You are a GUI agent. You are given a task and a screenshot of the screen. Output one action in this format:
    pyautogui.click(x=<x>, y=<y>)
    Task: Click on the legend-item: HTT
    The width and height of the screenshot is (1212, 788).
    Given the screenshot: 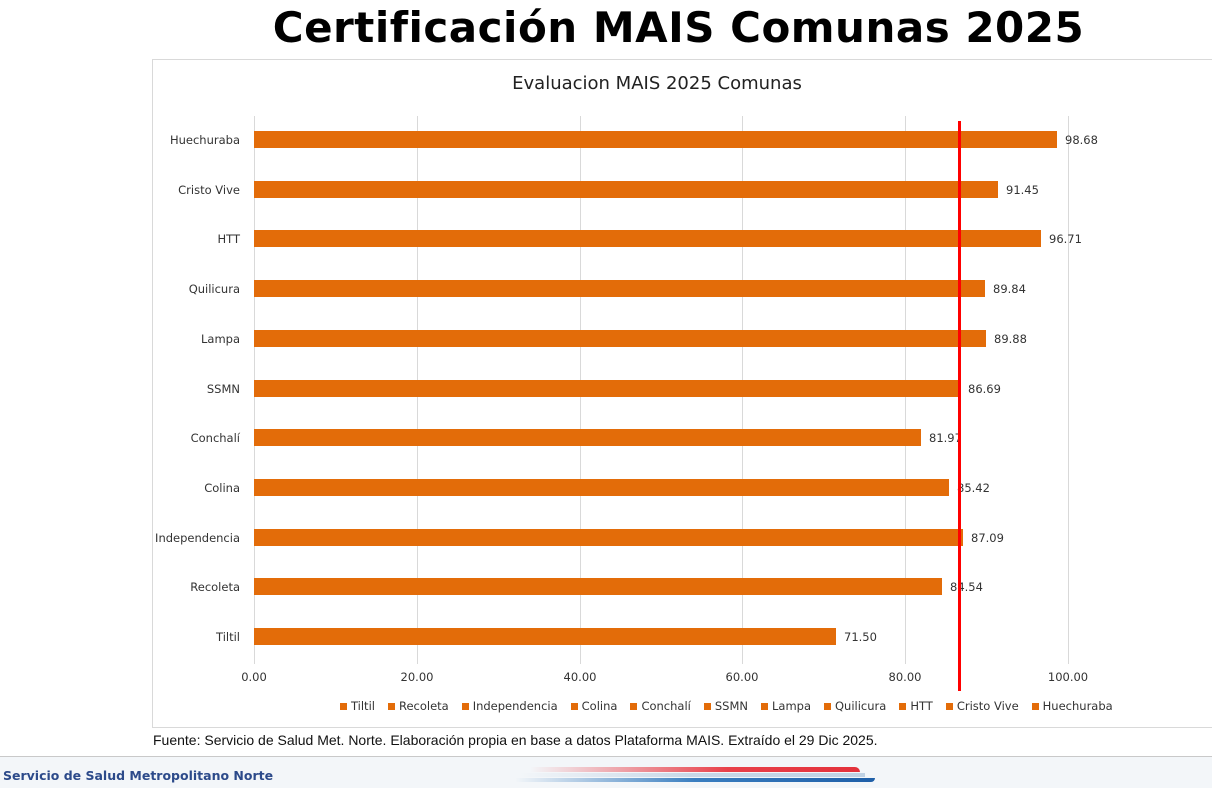 What is the action you would take?
    pyautogui.click(x=916, y=706)
    